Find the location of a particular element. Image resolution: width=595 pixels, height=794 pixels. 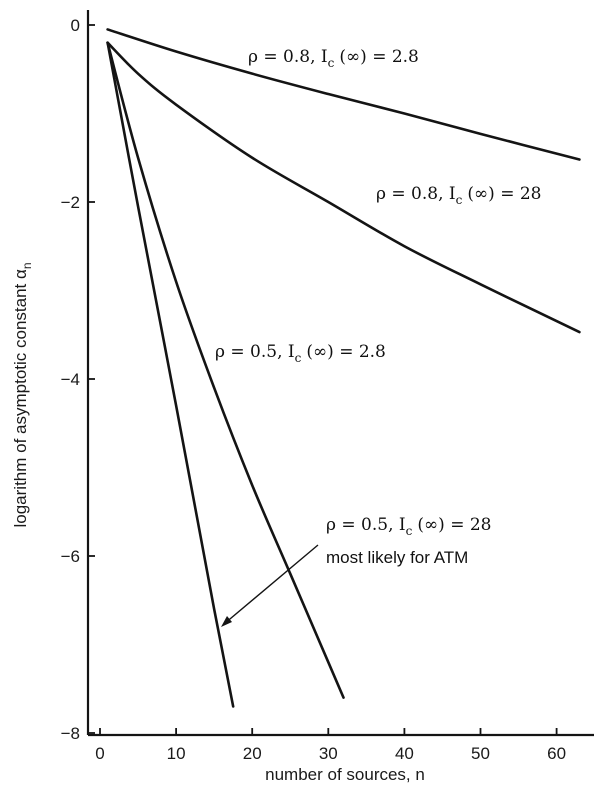

annotation-3-ic: I is located at coordinates (291, 352).